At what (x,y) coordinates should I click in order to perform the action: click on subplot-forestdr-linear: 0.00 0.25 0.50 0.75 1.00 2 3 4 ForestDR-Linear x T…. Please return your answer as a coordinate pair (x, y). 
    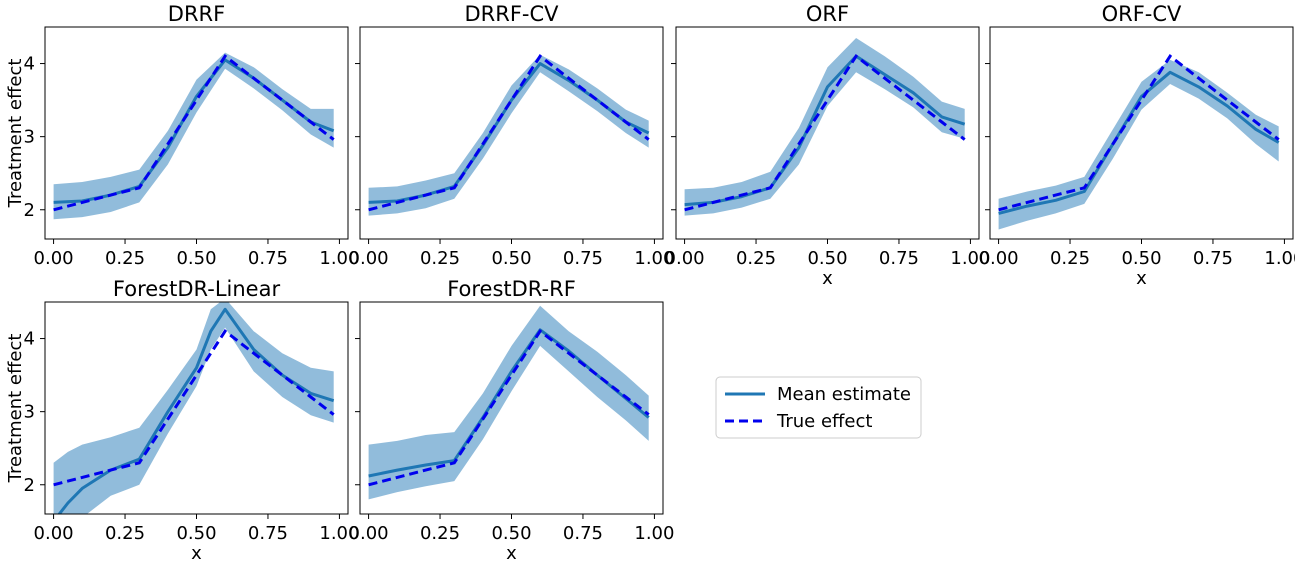
    Looking at the image, I should click on (182, 420).